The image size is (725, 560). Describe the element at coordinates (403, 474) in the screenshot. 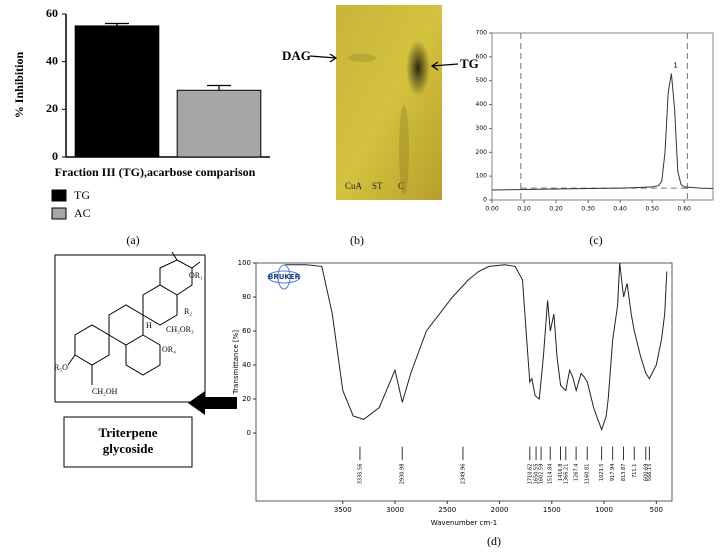

I see `peak-label: 2930.98` at that location.